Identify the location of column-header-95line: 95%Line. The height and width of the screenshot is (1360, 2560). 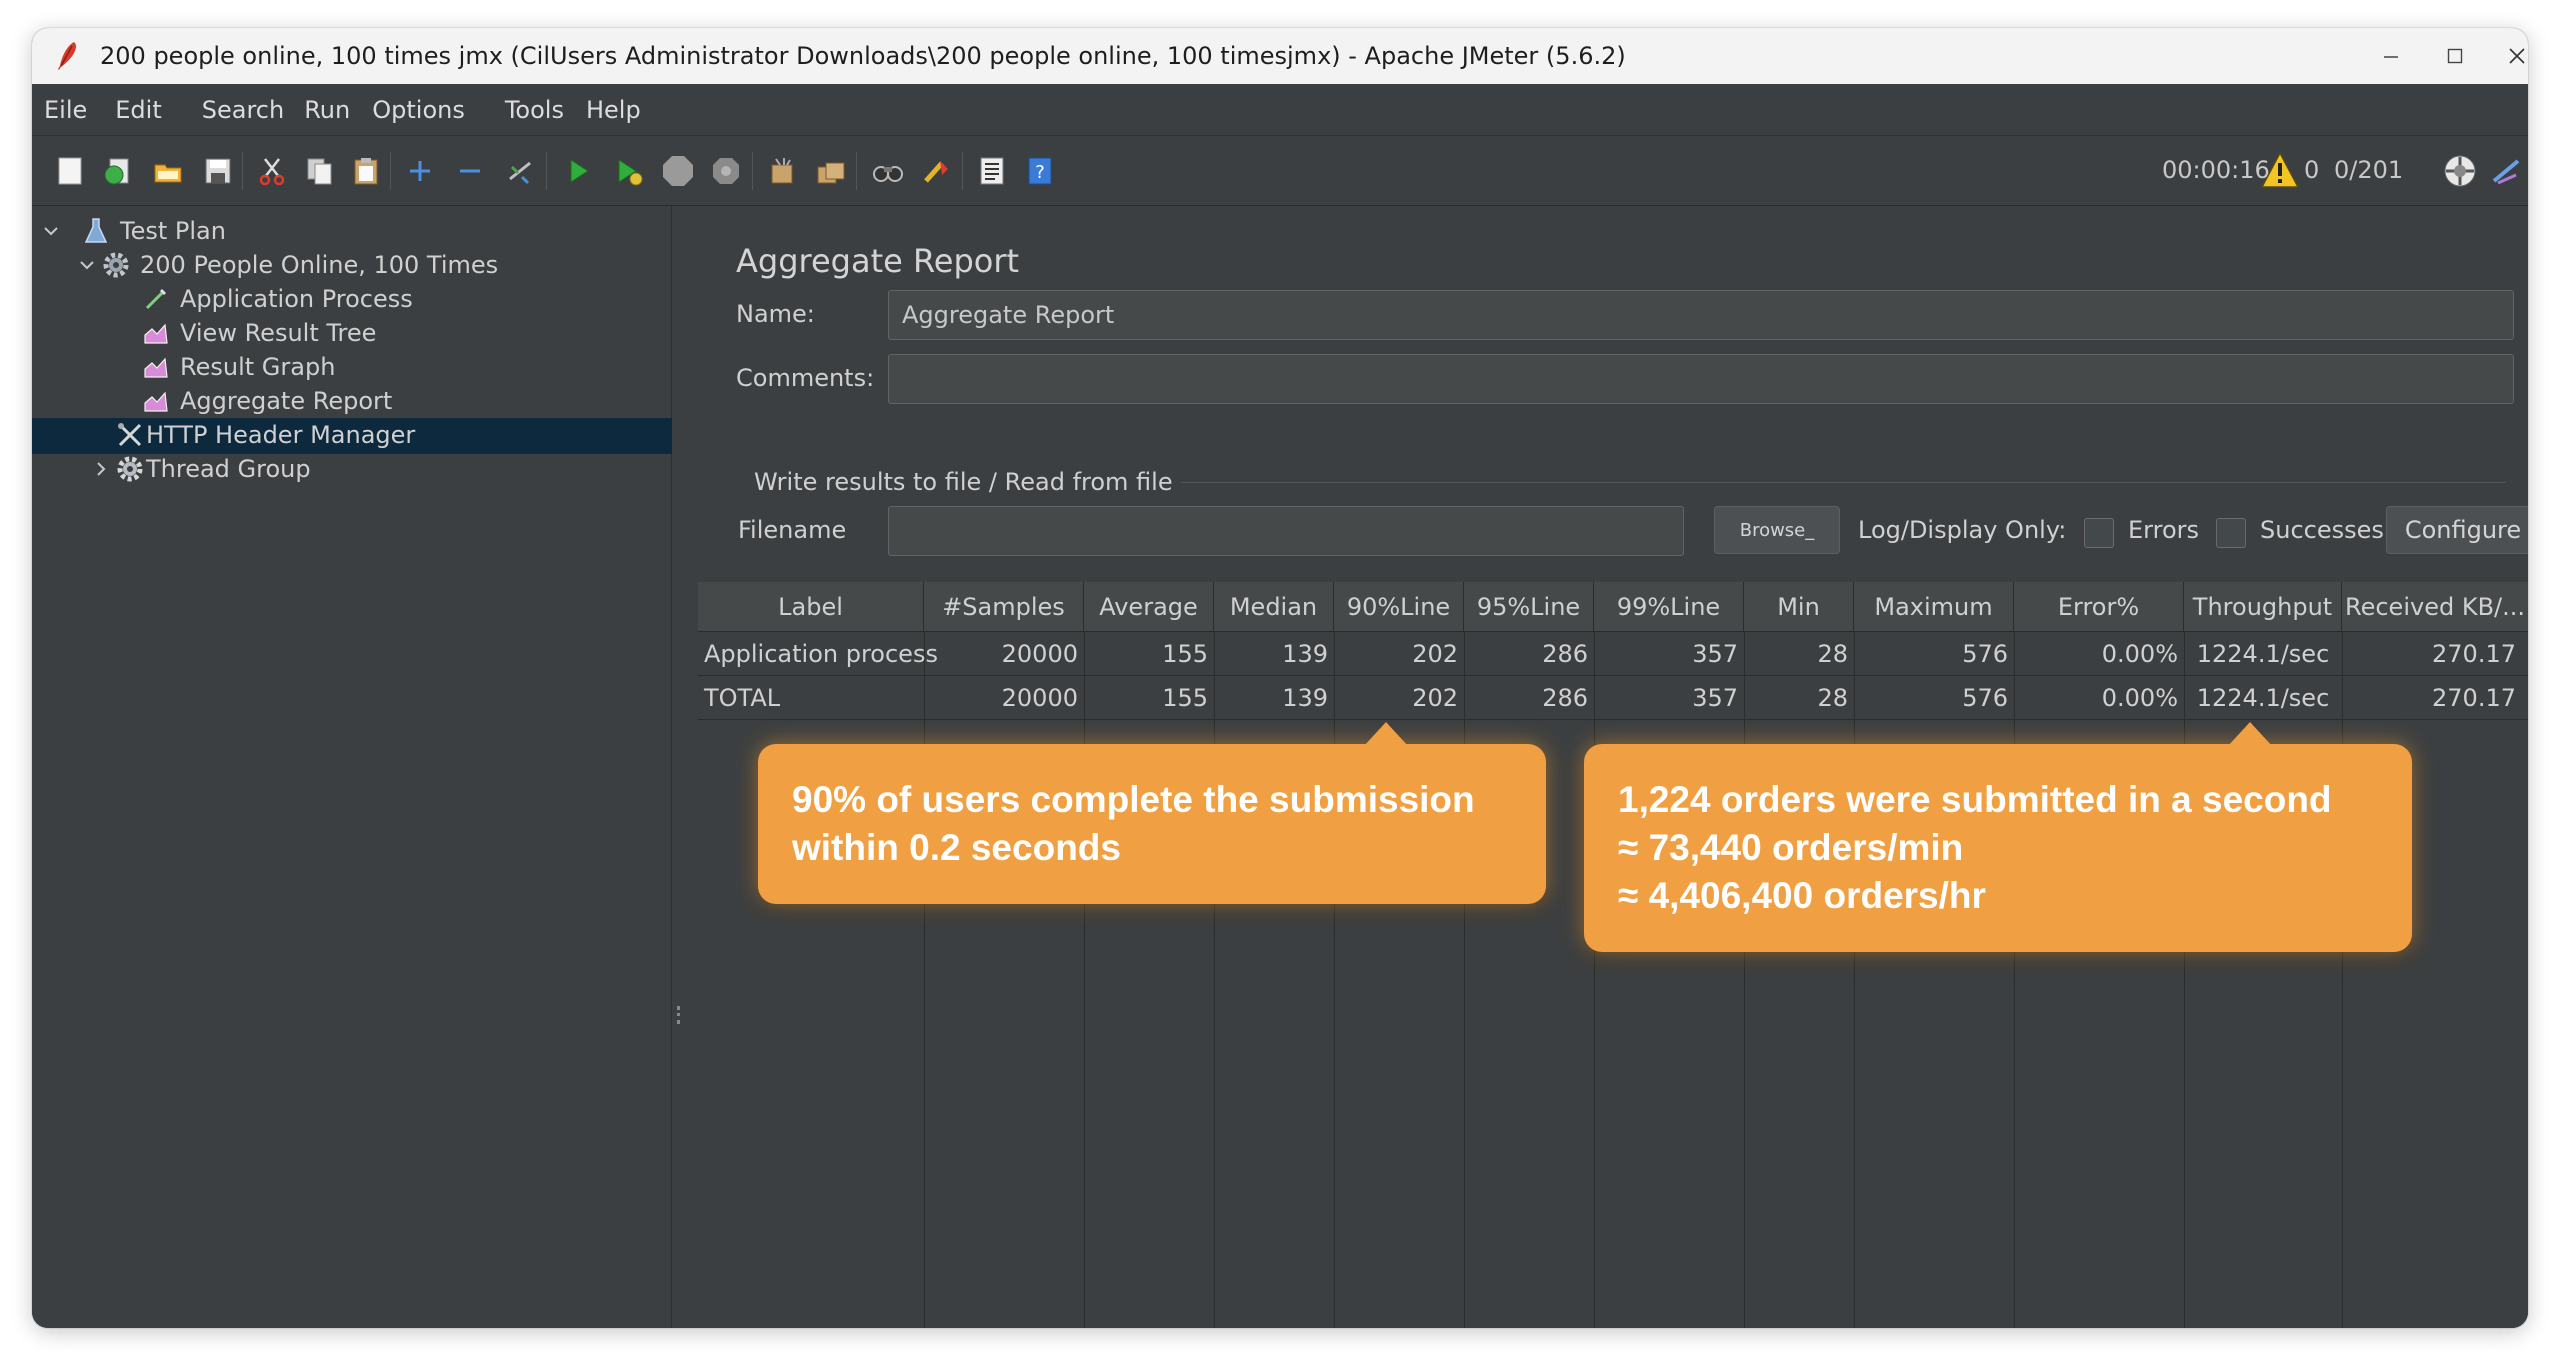
(1529, 607).